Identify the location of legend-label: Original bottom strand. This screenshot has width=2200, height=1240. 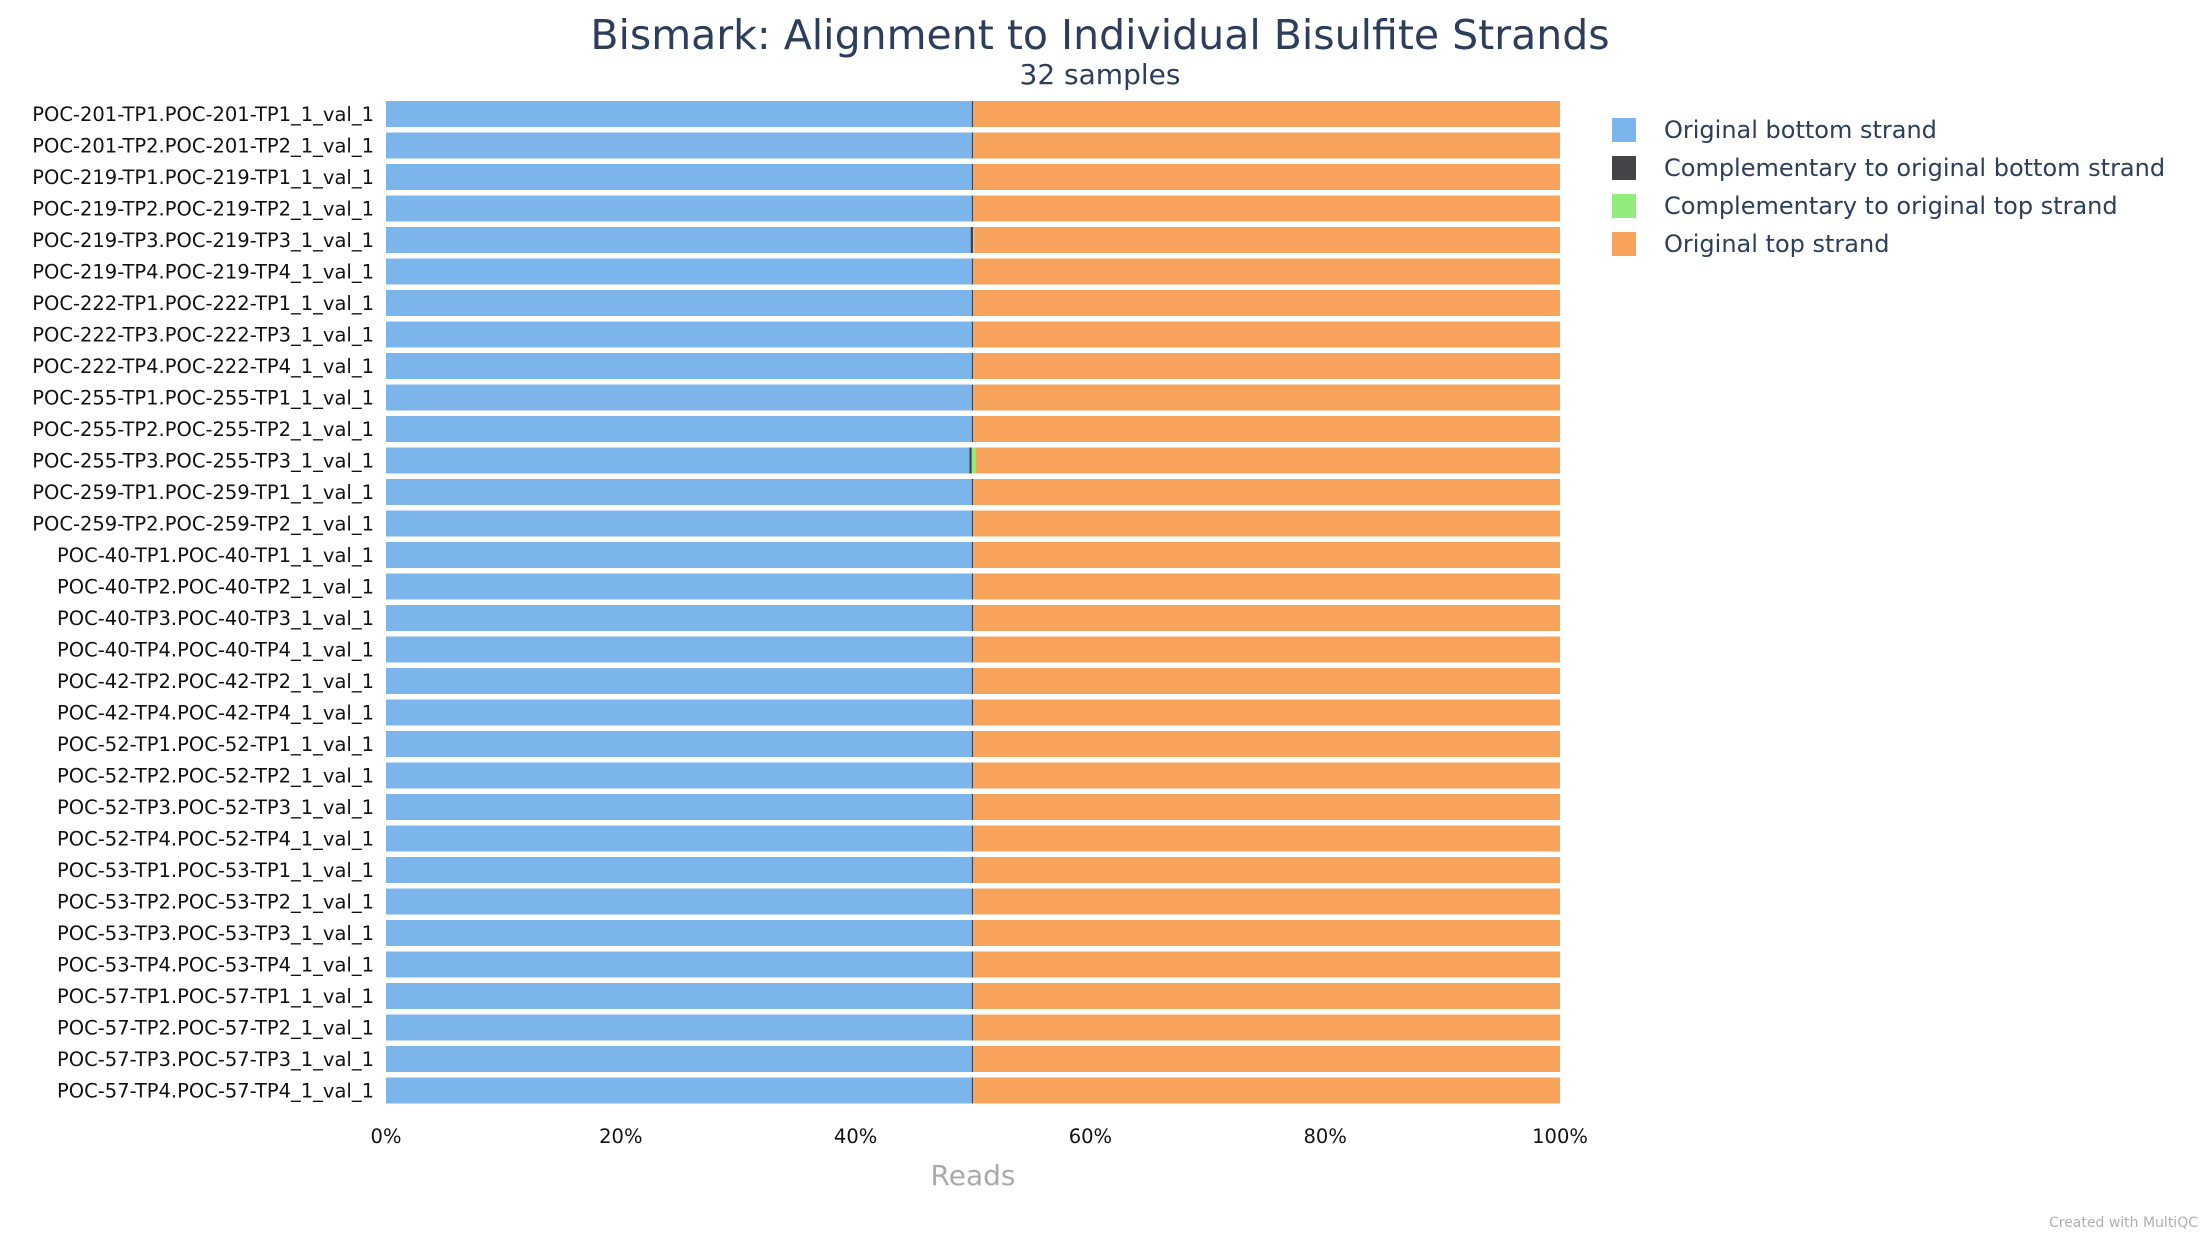
(1800, 130).